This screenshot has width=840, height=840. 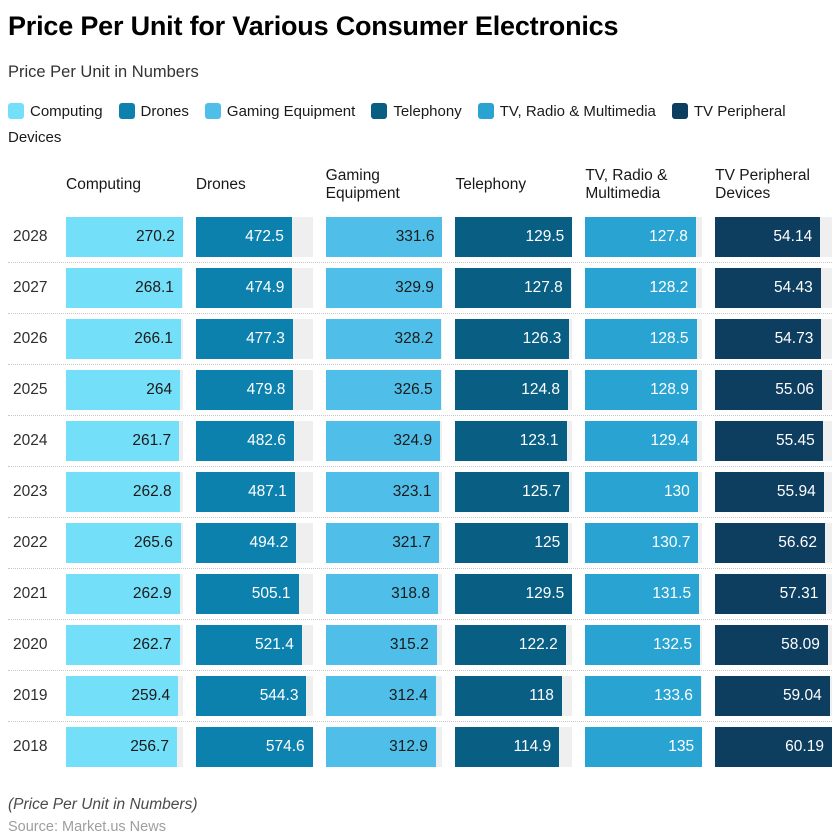 What do you see at coordinates (380, 696) in the screenshot?
I see `bar-gaming-equipment: 312.4` at bounding box center [380, 696].